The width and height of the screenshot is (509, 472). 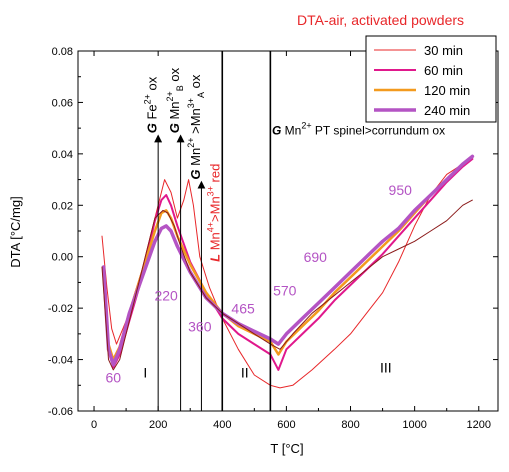 I want to click on process-label-prefix: L, so click(x=215, y=258).